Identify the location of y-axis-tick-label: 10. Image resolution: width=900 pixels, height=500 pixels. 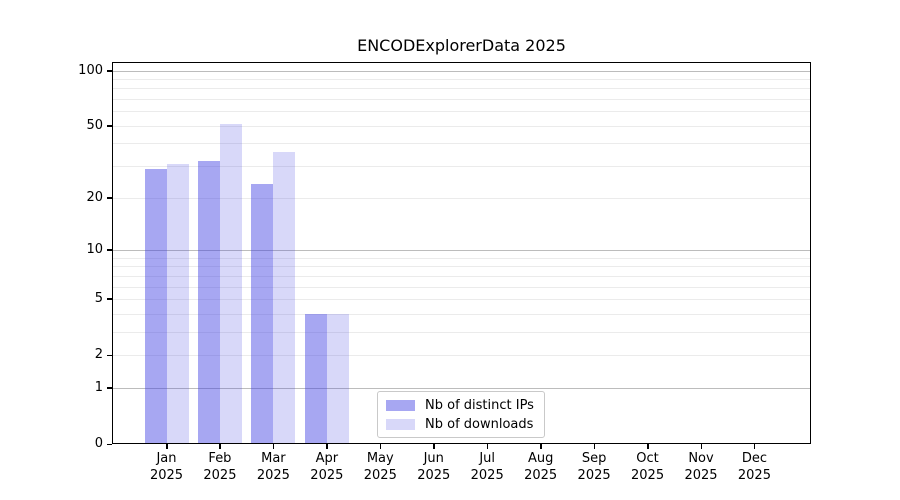
(94, 249).